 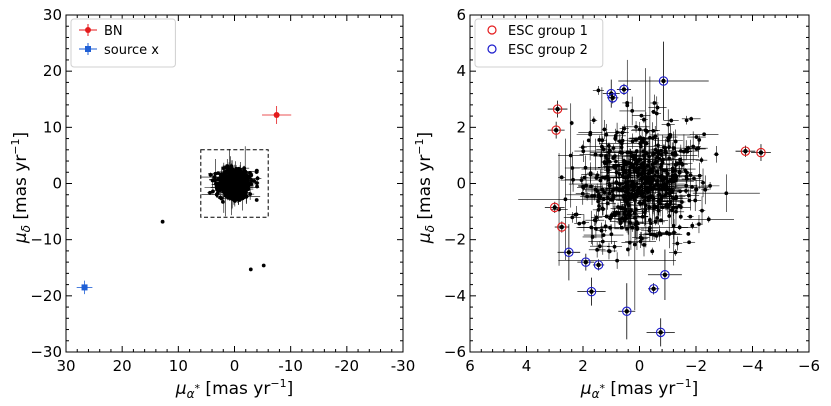 What do you see at coordinates (470, 366) in the screenshot?
I see `x-tick-label: 6` at bounding box center [470, 366].